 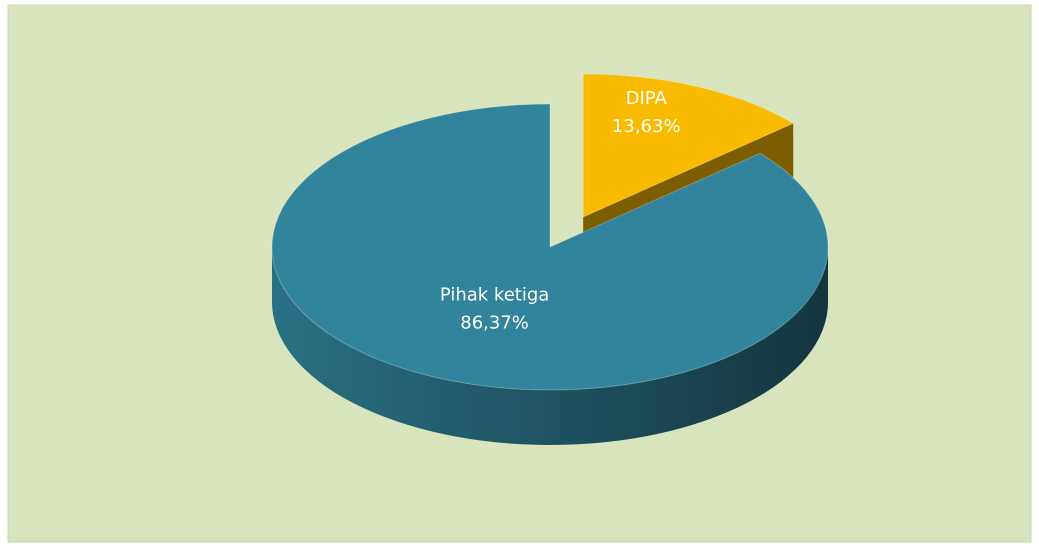 What do you see at coordinates (646, 126) in the screenshot?
I see `slice-value-label: 13,63%` at bounding box center [646, 126].